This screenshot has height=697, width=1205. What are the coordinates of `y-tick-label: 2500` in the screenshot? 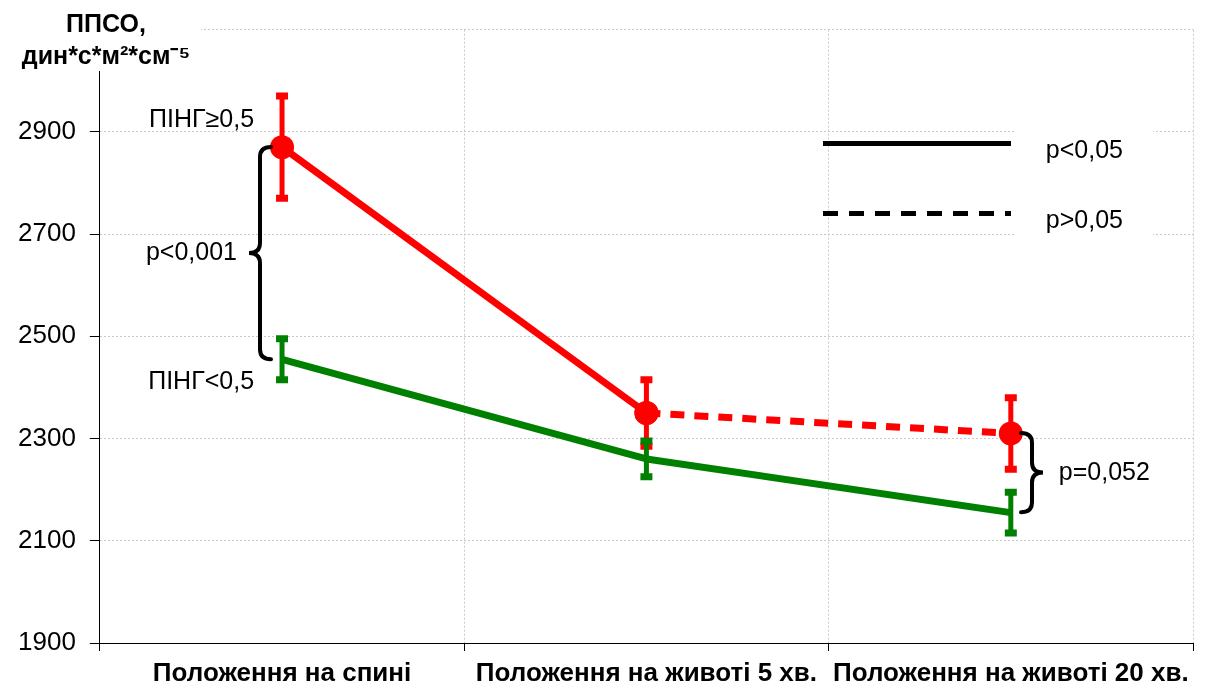 It's located at (47, 334).